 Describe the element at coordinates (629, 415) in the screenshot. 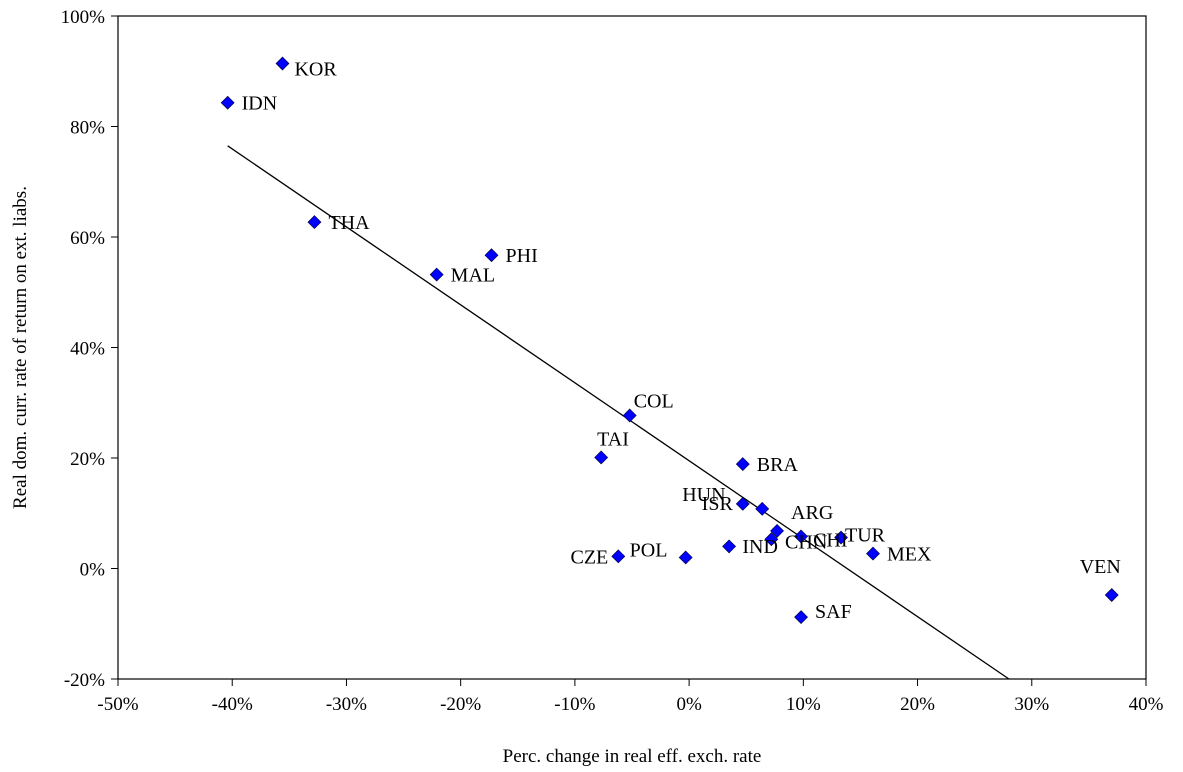

I see `data-point-col` at that location.